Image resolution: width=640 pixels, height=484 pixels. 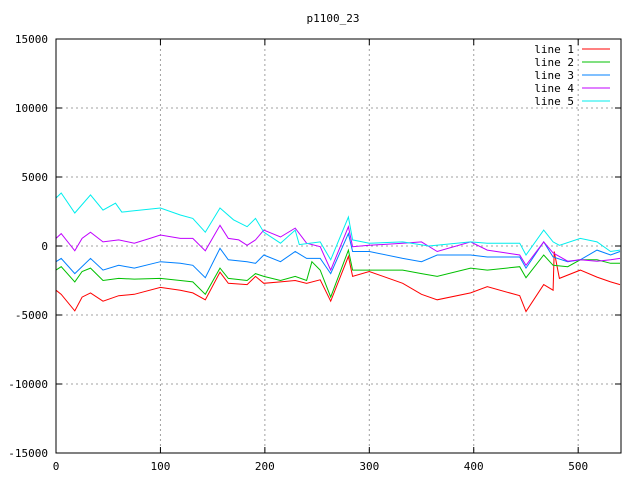 I want to click on legend-label-5: line 5, so click(x=554, y=101).